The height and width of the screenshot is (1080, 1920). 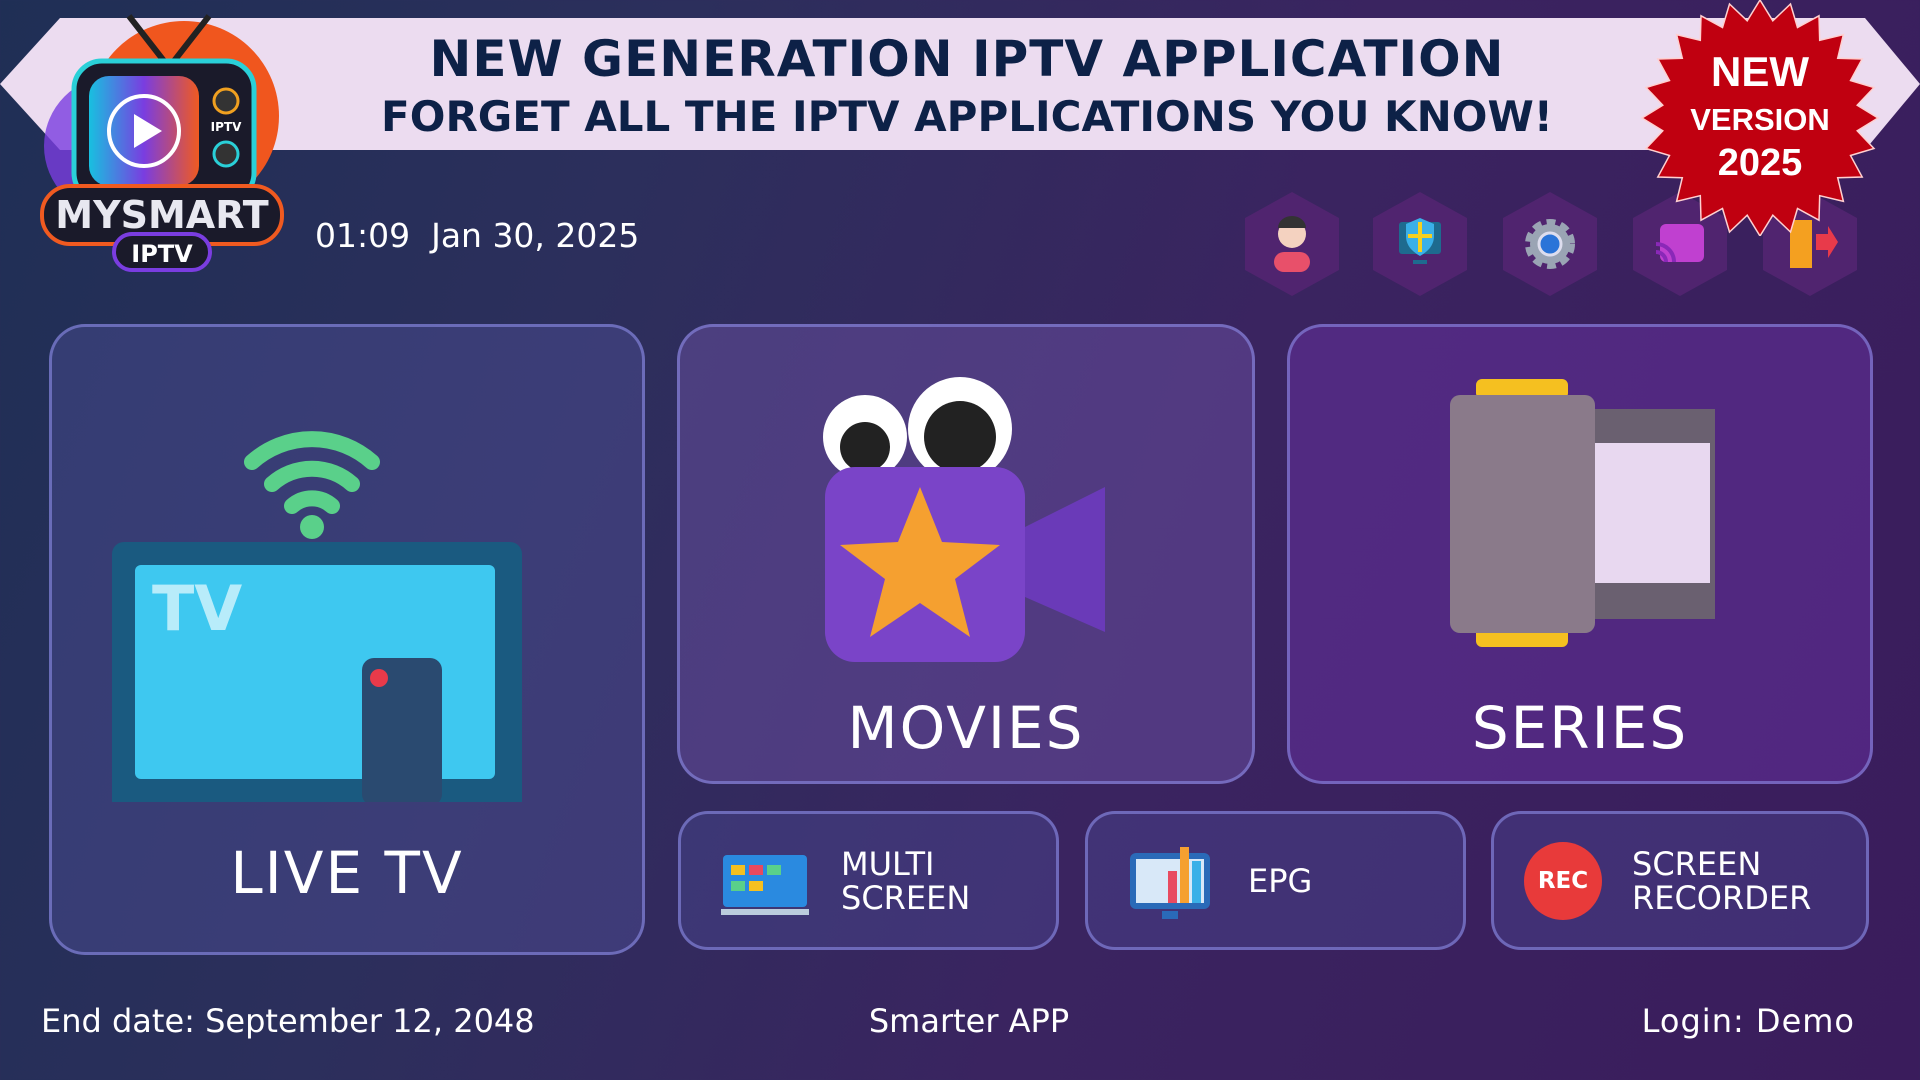 I want to click on cast-icon, so click(x=1679, y=243).